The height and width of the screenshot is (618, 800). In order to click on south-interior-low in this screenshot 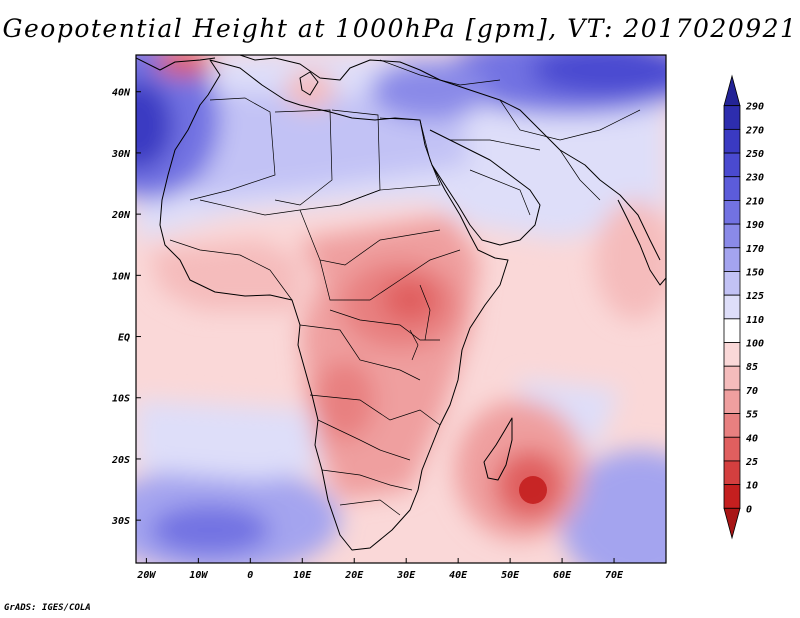, I will do `click(345, 400)`.